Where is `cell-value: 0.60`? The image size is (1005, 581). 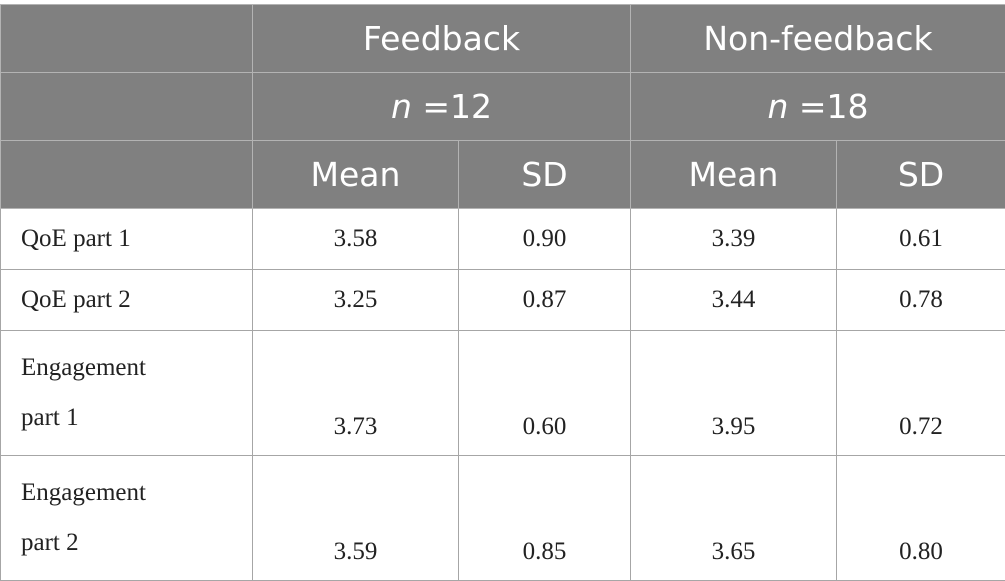 cell-value: 0.60 is located at coordinates (545, 393).